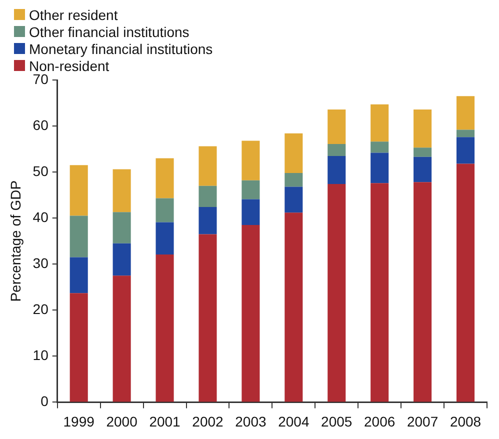  What do you see at coordinates (208, 421) in the screenshot?
I see `x-tick-label: 2002` at bounding box center [208, 421].